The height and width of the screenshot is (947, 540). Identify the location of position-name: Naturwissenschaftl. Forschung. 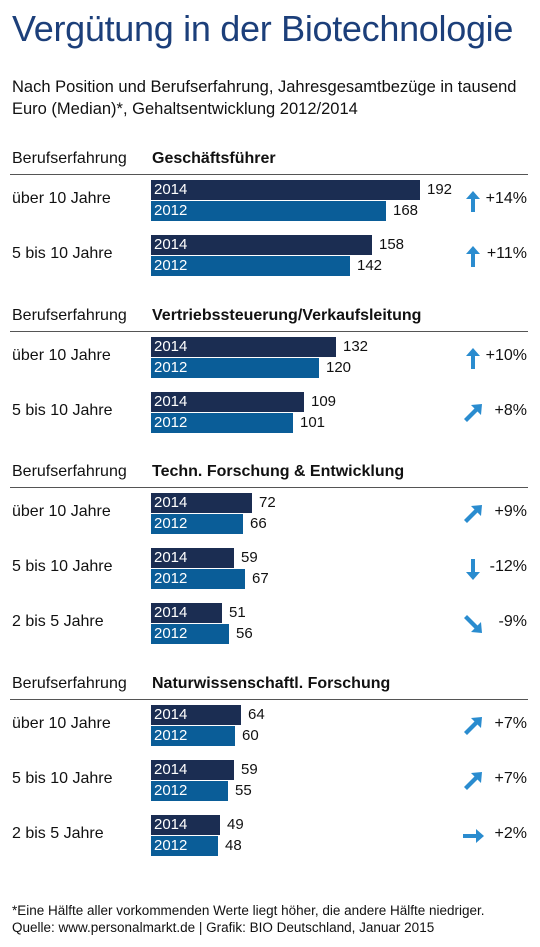
(271, 683).